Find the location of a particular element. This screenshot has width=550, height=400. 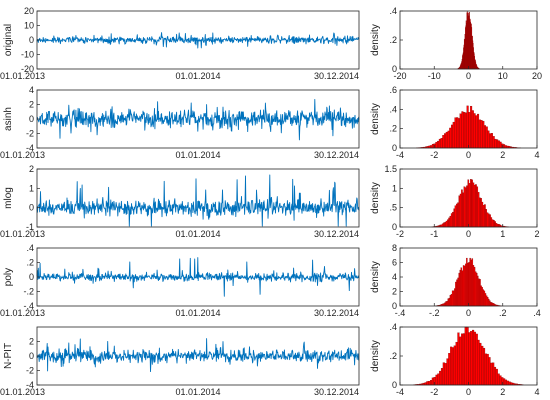

series-line-original is located at coordinates (198, 40).